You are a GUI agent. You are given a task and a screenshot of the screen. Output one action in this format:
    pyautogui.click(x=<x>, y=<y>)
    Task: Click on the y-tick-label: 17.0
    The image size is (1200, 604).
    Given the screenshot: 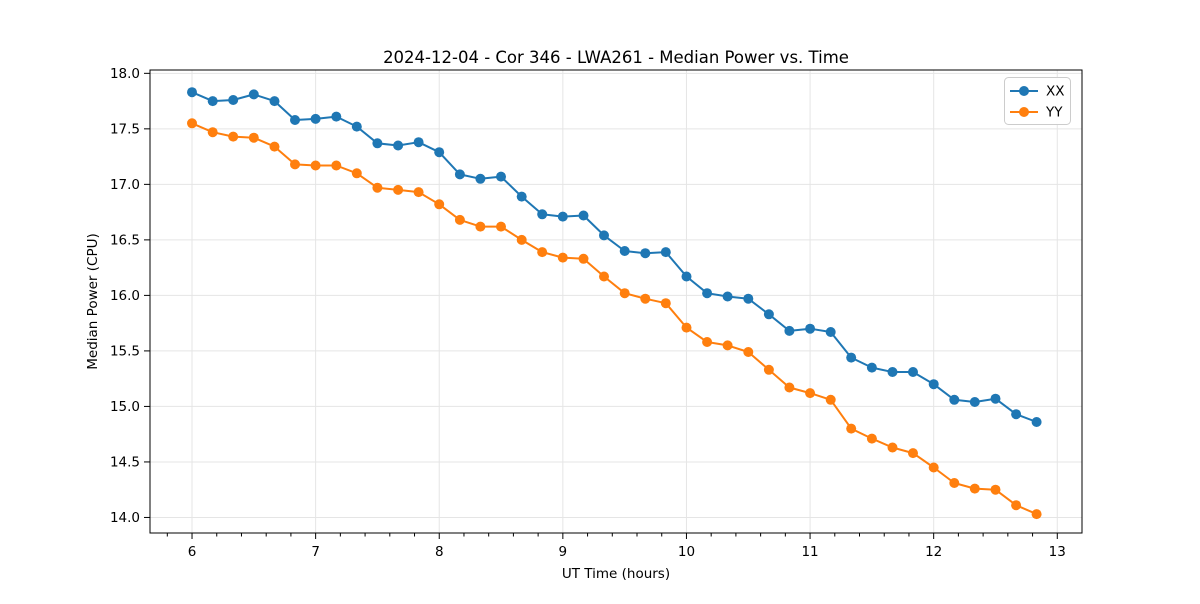 What is the action you would take?
    pyautogui.click(x=125, y=185)
    